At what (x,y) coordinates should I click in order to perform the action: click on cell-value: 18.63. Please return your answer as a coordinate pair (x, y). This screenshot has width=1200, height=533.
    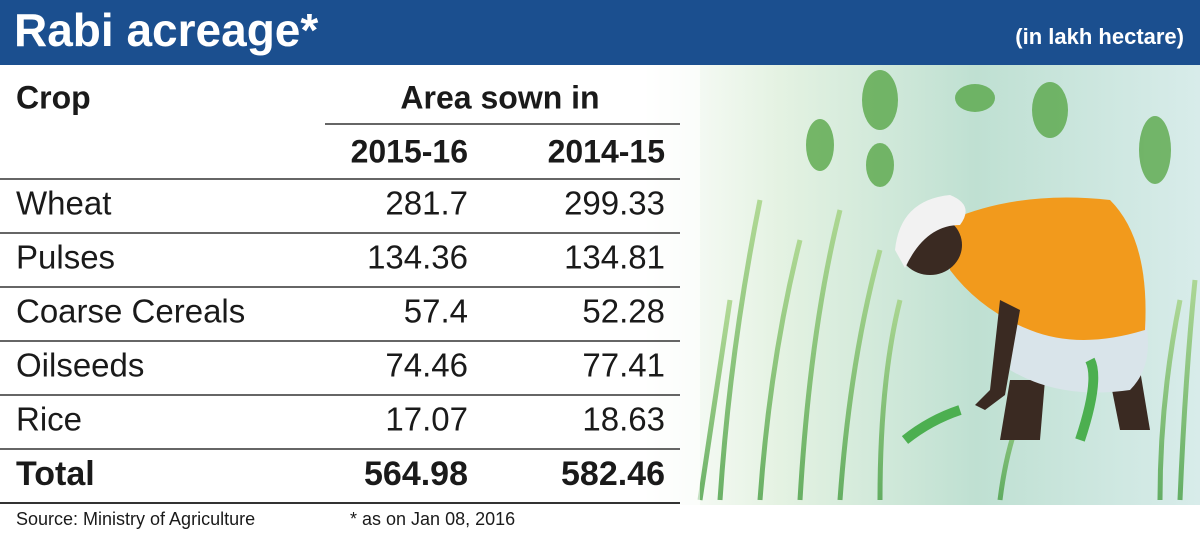
    Looking at the image, I should click on (623, 419).